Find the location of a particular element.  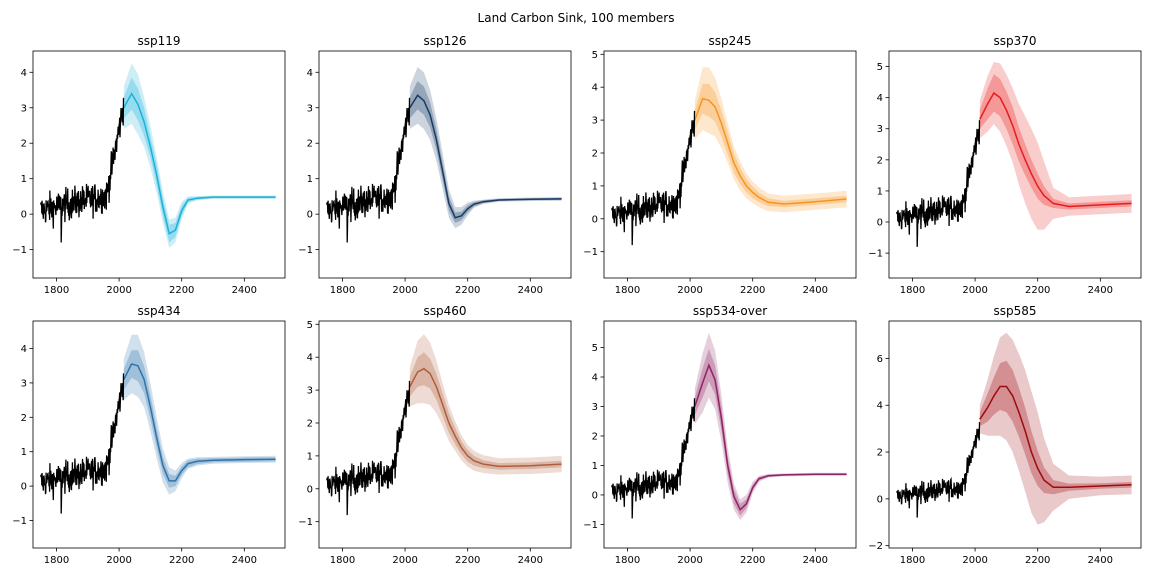

chart-panel-ssp126: ssp126 1800 2000 2200 2400 −1 0 1 2 3 4 is located at coordinates (435, 165).